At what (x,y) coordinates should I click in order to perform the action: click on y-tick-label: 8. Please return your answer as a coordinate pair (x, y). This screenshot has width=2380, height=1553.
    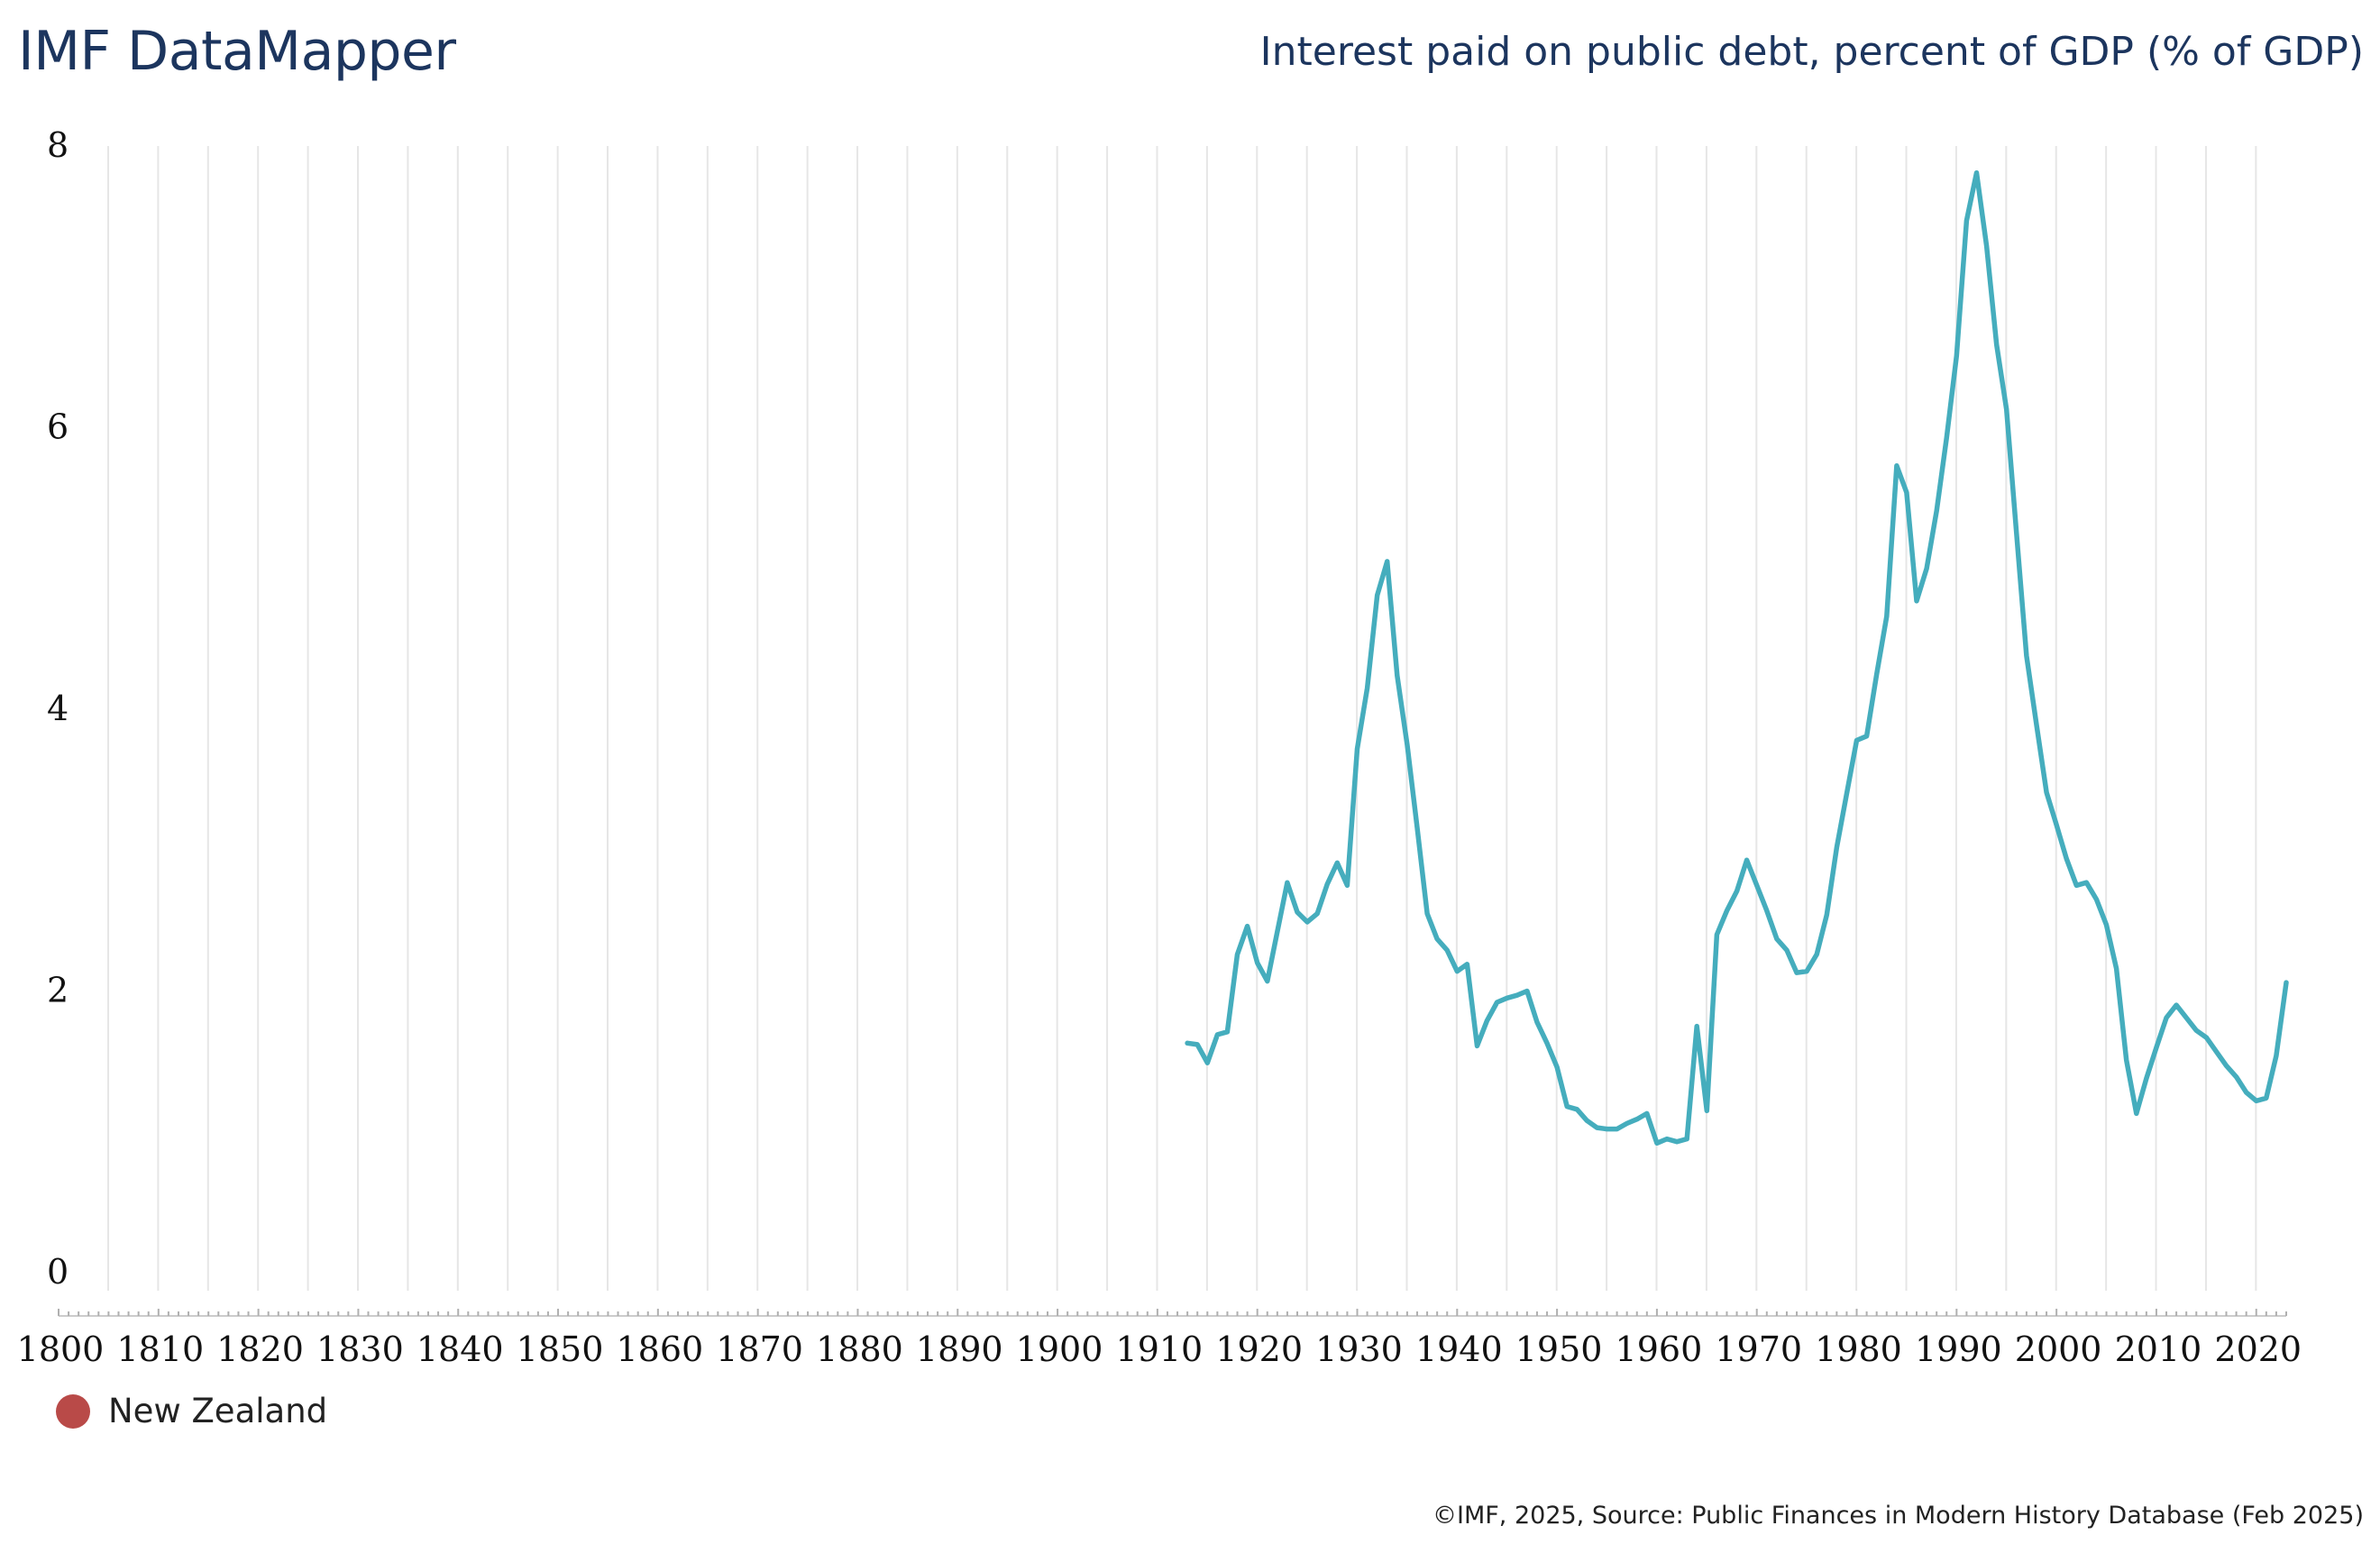
    Looking at the image, I should click on (58, 145).